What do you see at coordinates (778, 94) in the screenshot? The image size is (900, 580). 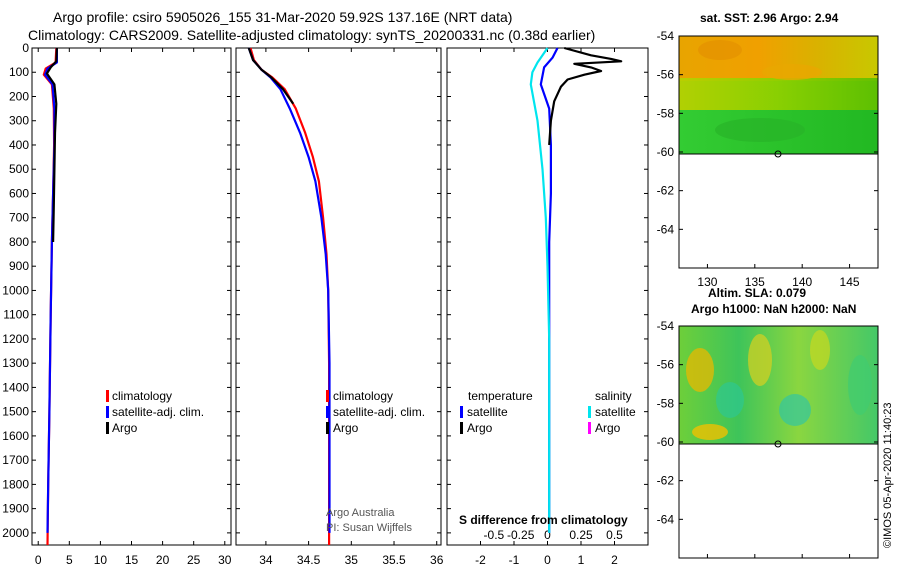 I see `sst-map-mid-band` at bounding box center [778, 94].